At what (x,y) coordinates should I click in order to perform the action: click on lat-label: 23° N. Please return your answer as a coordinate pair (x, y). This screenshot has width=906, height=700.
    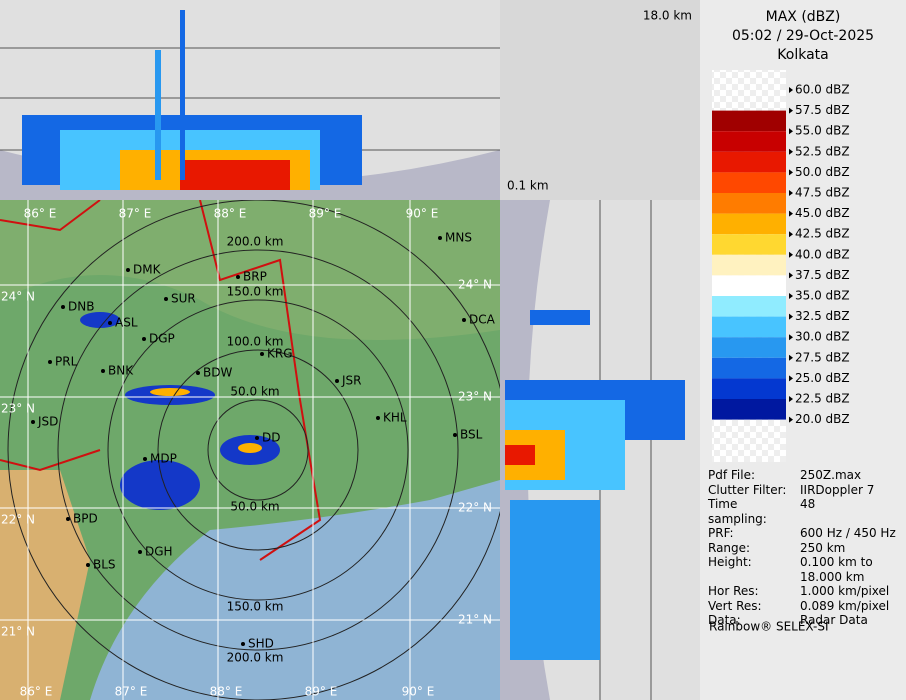
    Looking at the image, I should click on (18, 409).